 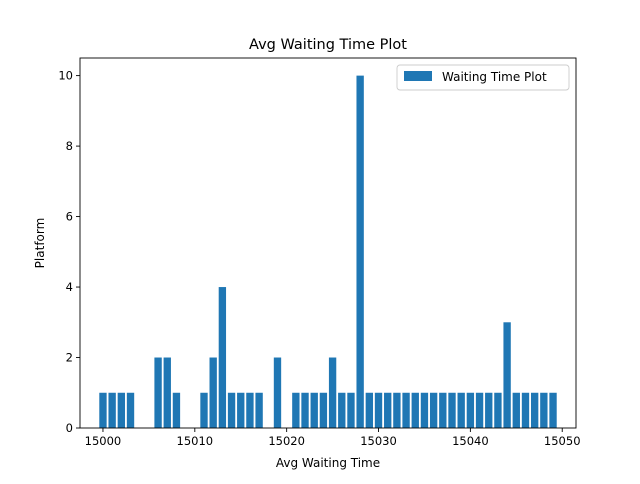 I want to click on x-tick-label: 15030, so click(x=378, y=441).